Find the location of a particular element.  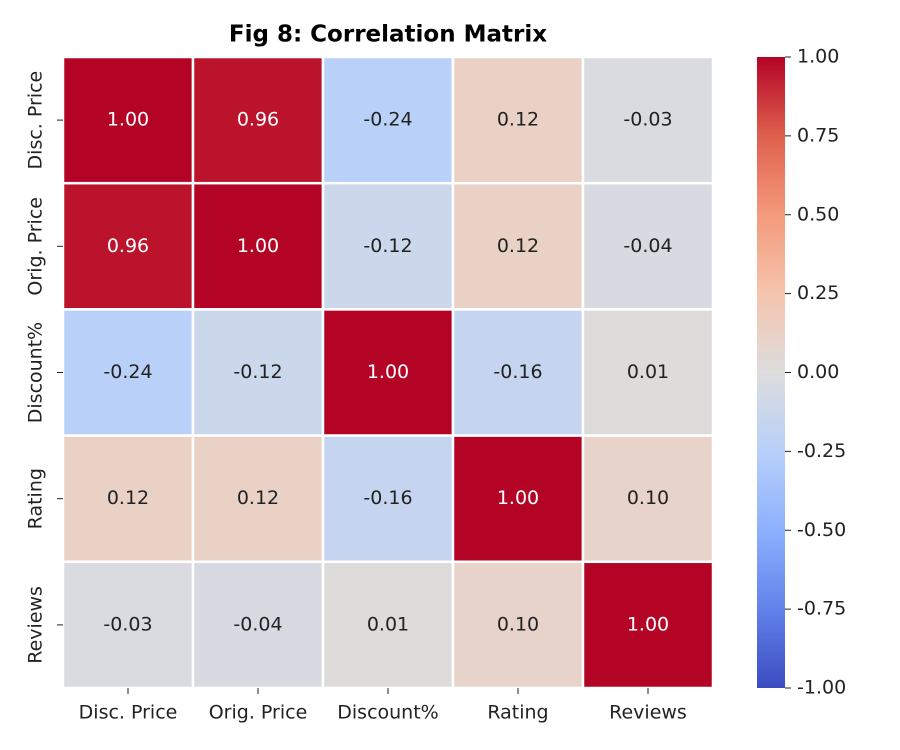

y-tick-label: Reviews is located at coordinates (36, 625).